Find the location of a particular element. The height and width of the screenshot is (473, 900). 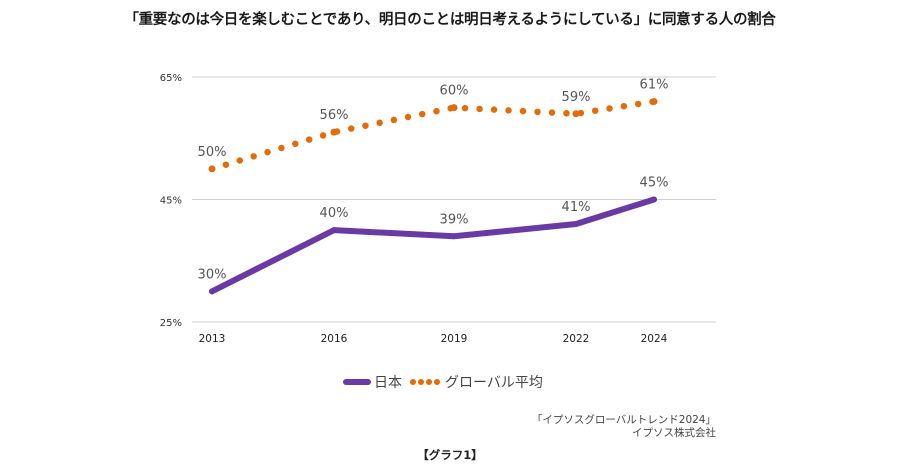

source-line-2: イプソス株式会社 is located at coordinates (674, 433).